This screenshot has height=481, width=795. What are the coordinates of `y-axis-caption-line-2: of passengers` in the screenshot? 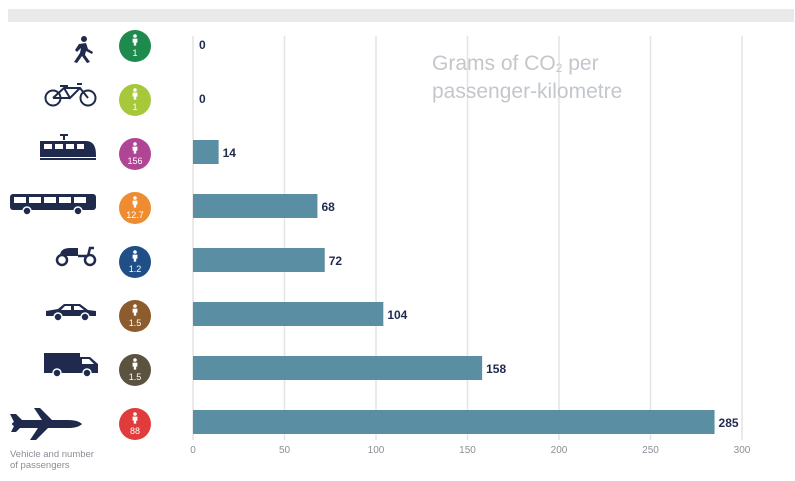 It's located at (40, 465).